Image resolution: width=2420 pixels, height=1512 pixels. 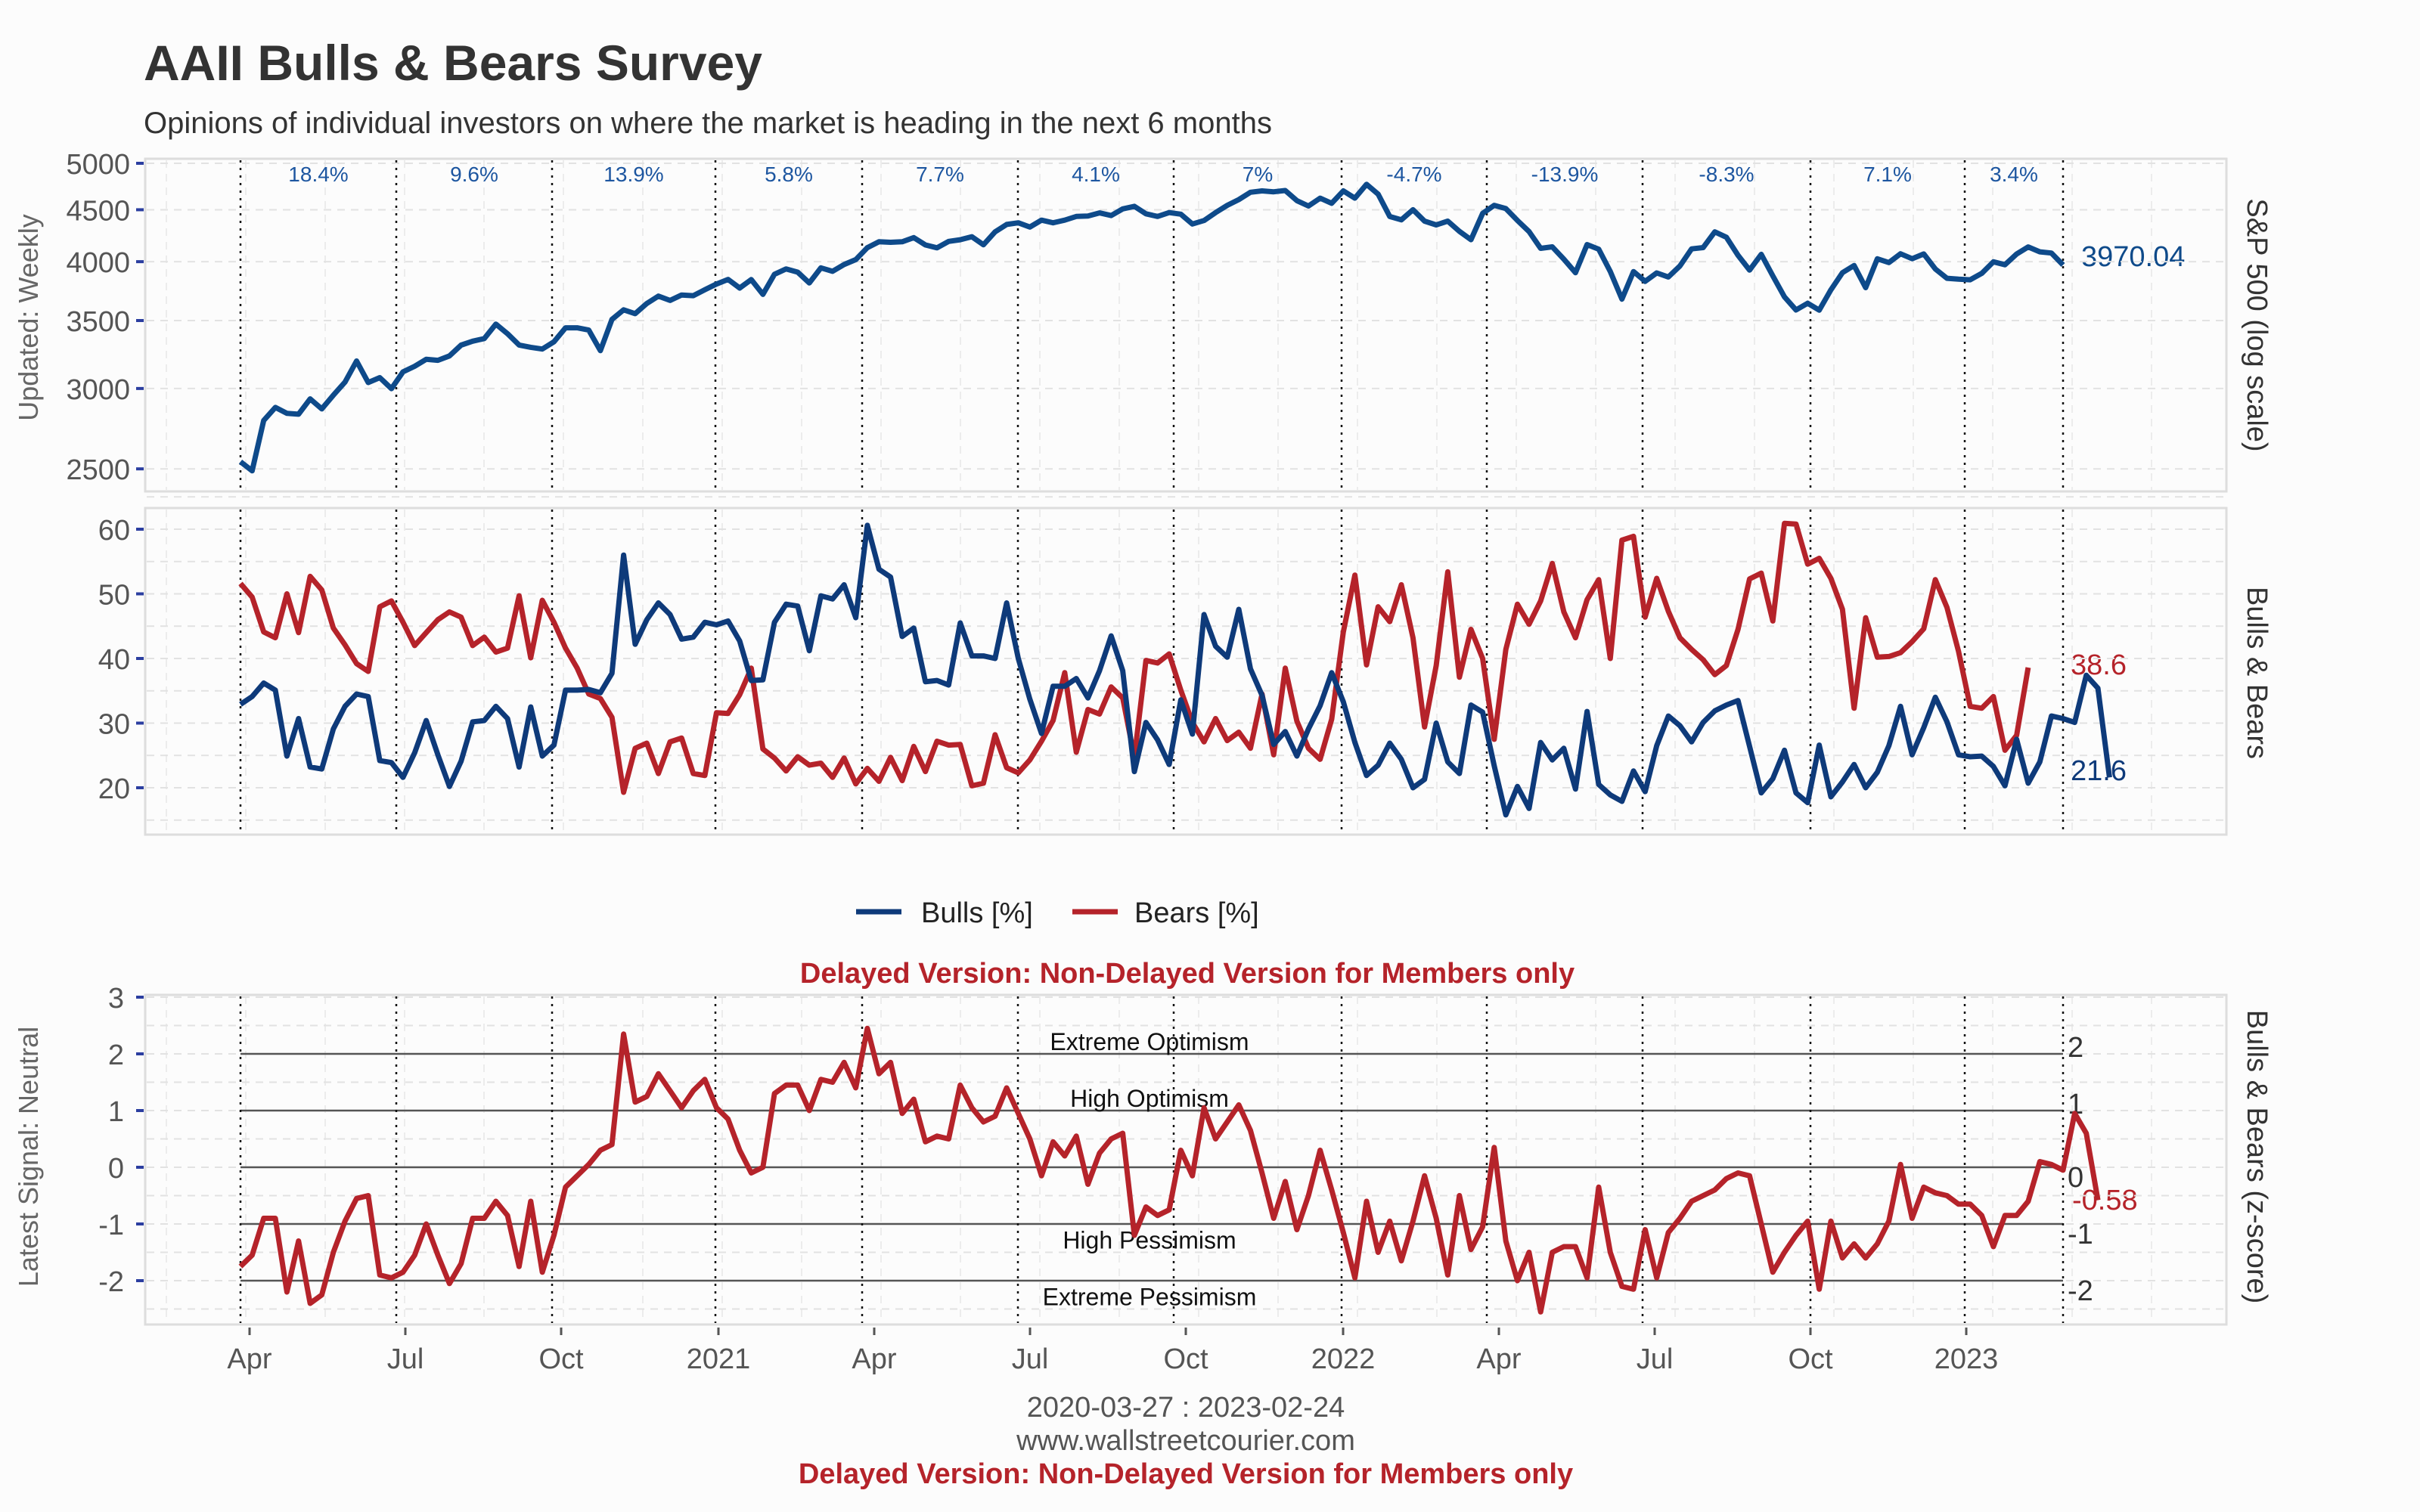 What do you see at coordinates (1150, 1297) in the screenshot?
I see `zone-label: Extreme Pessimism` at bounding box center [1150, 1297].